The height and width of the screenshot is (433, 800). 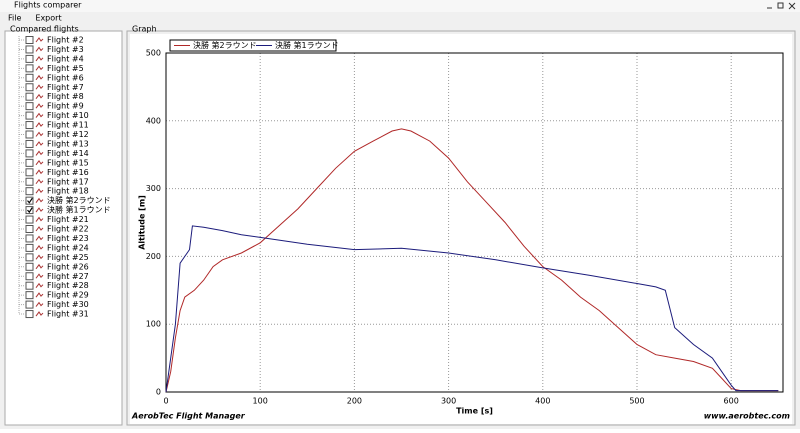 What do you see at coordinates (542, 401) in the screenshot?
I see `x-tick-label: 400` at bounding box center [542, 401].